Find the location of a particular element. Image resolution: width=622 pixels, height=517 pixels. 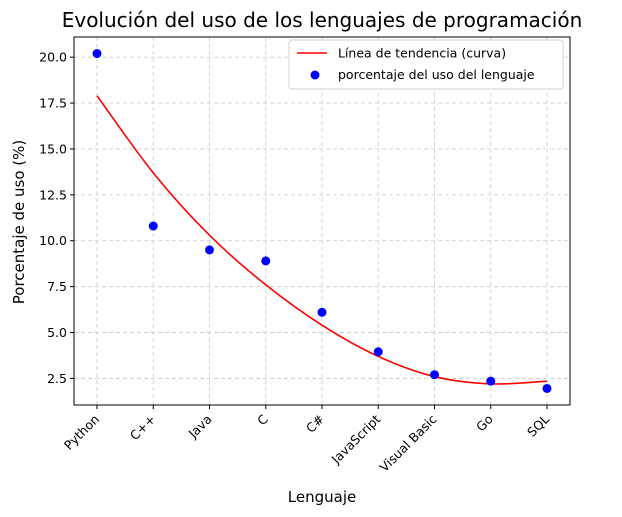

x-tick-label: Java is located at coordinates (200, 427).